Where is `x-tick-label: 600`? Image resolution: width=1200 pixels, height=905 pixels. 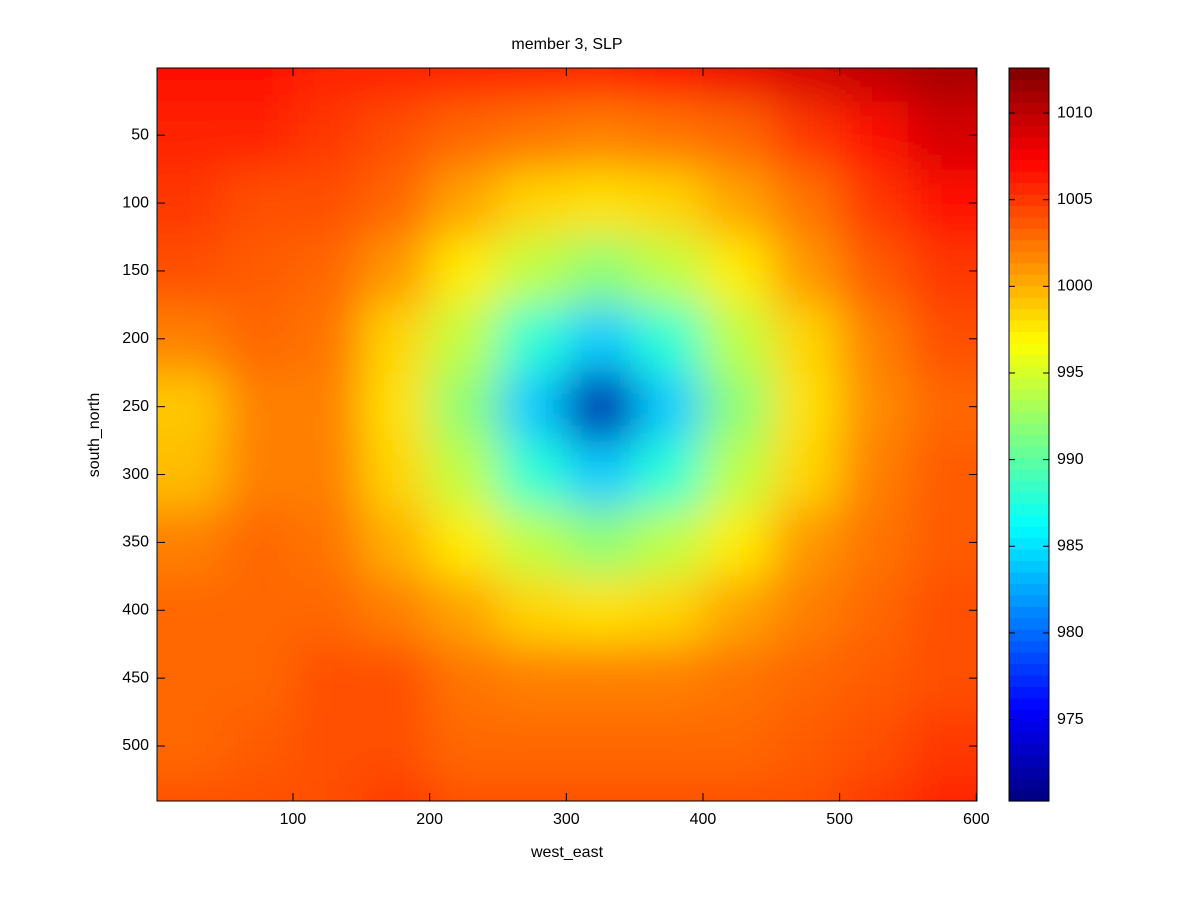 x-tick-label: 600 is located at coordinates (976, 819).